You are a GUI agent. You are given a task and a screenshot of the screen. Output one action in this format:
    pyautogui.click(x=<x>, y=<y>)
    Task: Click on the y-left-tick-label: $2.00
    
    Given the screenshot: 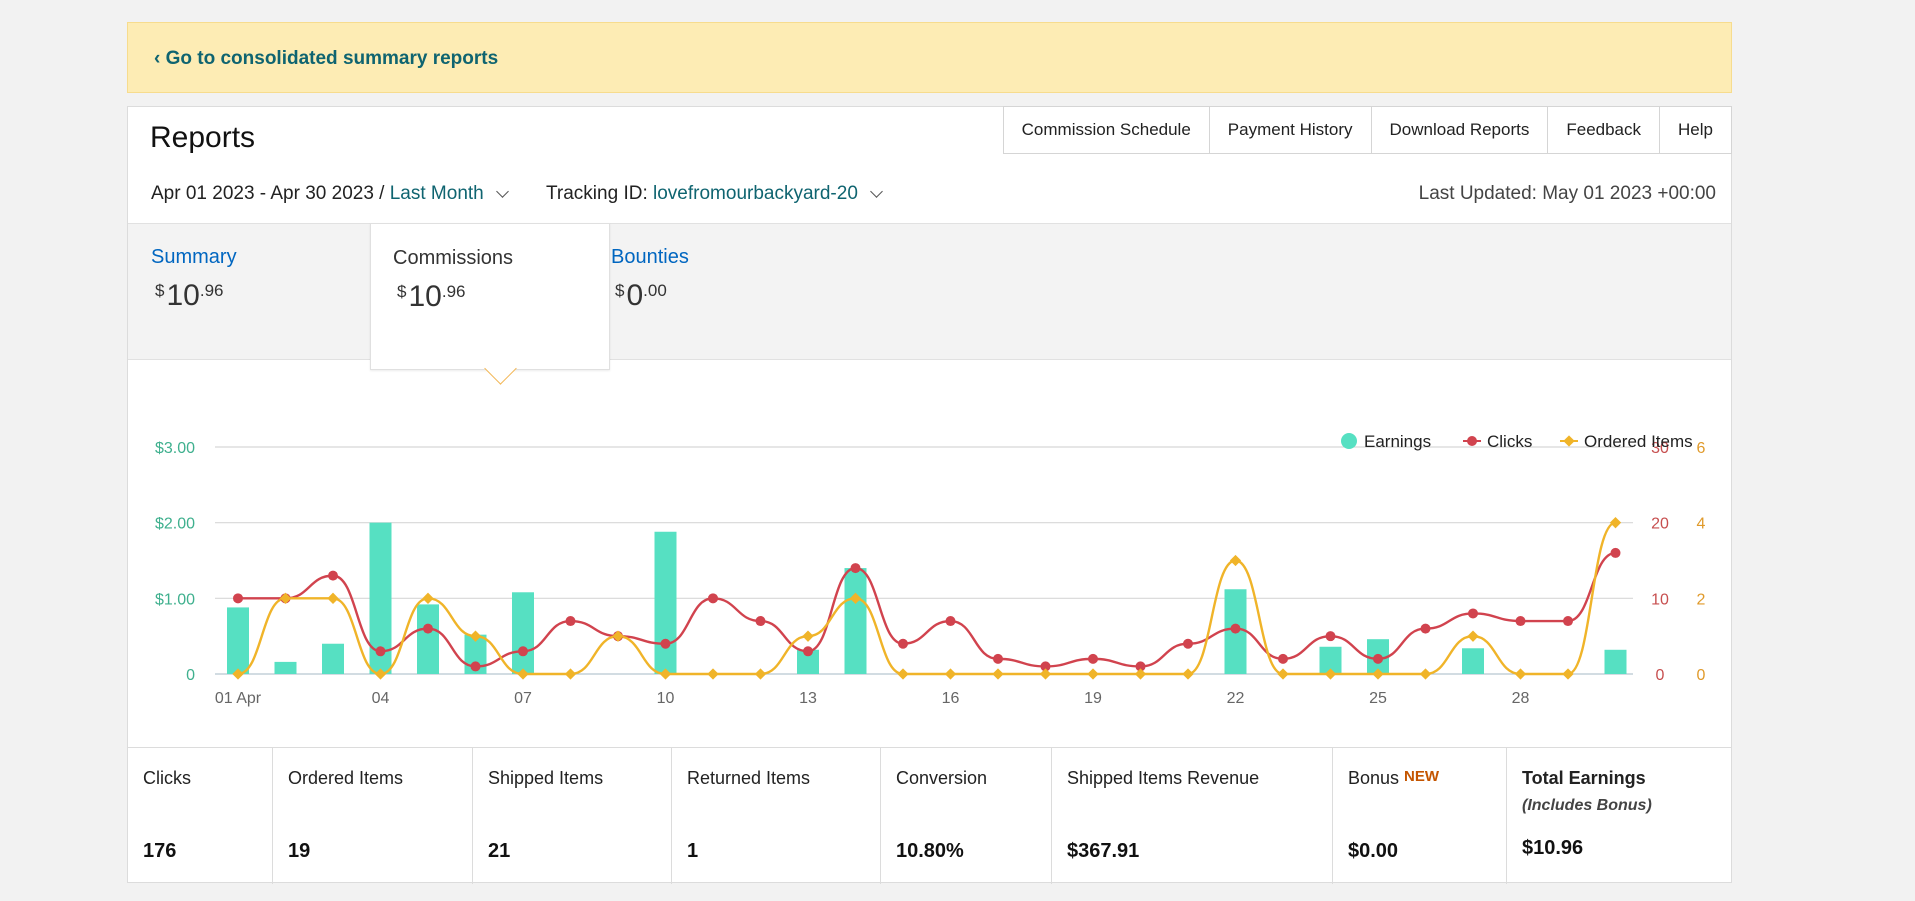 What is the action you would take?
    pyautogui.click(x=175, y=524)
    